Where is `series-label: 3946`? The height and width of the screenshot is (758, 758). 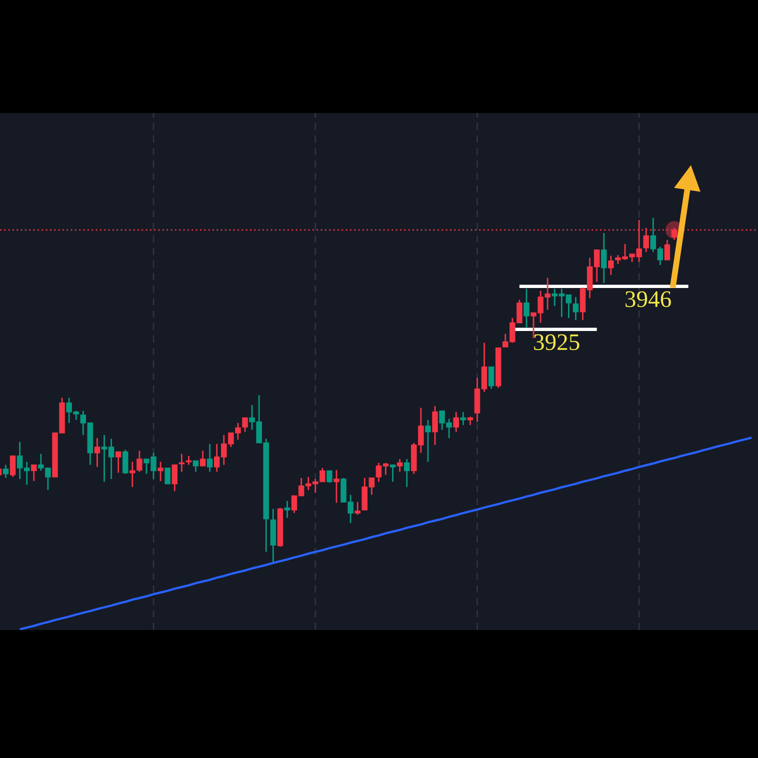 series-label: 3946 is located at coordinates (648, 299).